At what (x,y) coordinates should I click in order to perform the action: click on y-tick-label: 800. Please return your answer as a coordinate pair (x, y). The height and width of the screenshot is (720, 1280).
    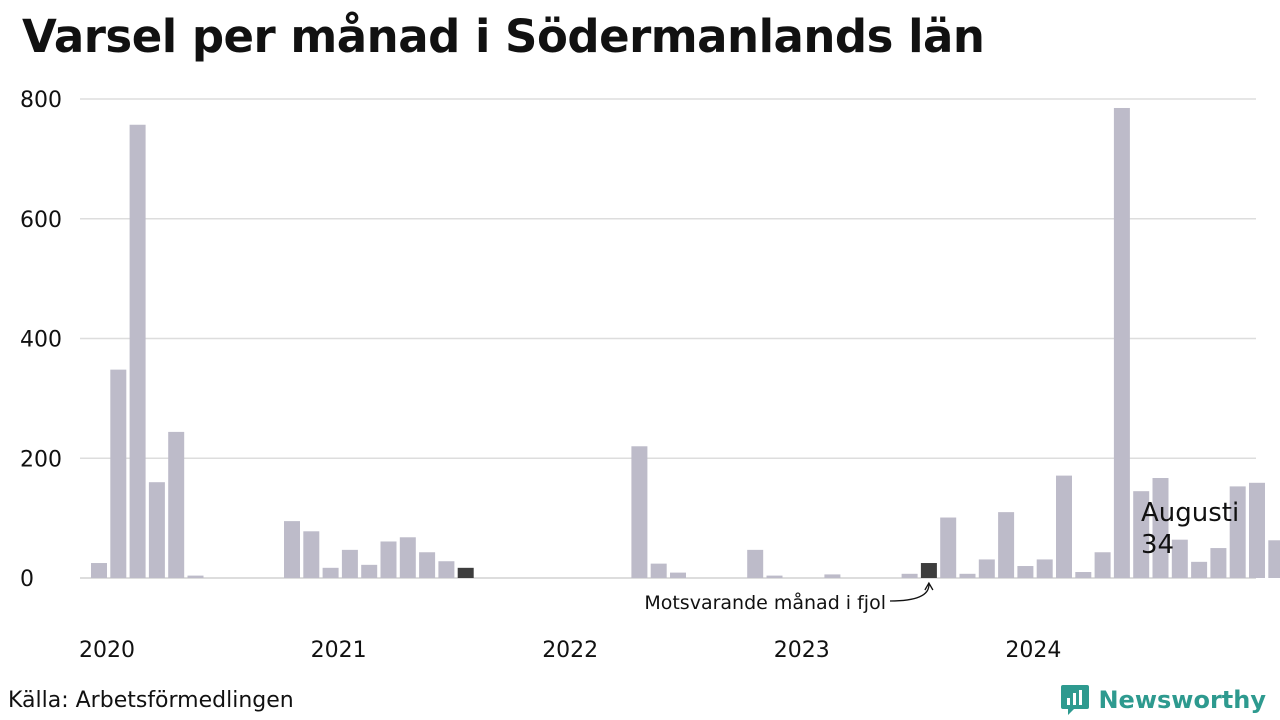
    Looking at the image, I should click on (41, 100).